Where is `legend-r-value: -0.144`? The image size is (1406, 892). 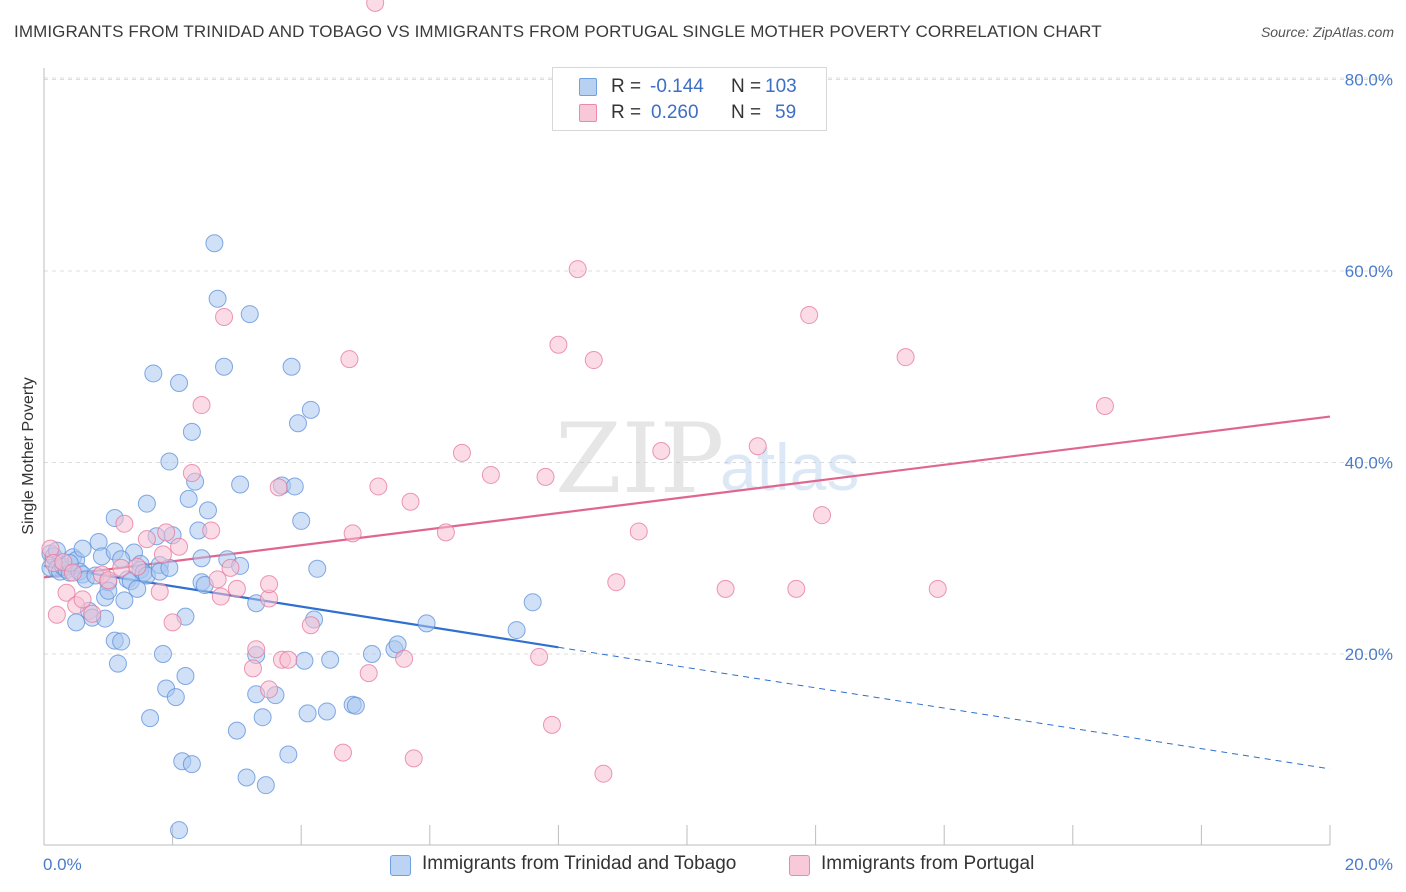
legend-r-value: -0.144 is located at coordinates (677, 86).